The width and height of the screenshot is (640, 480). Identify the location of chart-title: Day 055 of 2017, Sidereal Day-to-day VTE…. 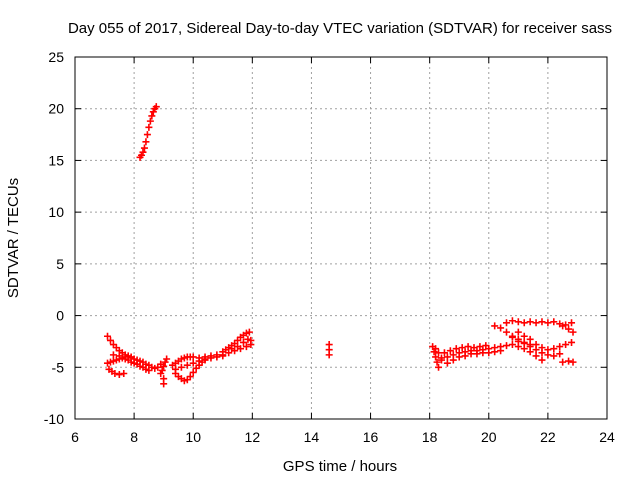
(340, 28).